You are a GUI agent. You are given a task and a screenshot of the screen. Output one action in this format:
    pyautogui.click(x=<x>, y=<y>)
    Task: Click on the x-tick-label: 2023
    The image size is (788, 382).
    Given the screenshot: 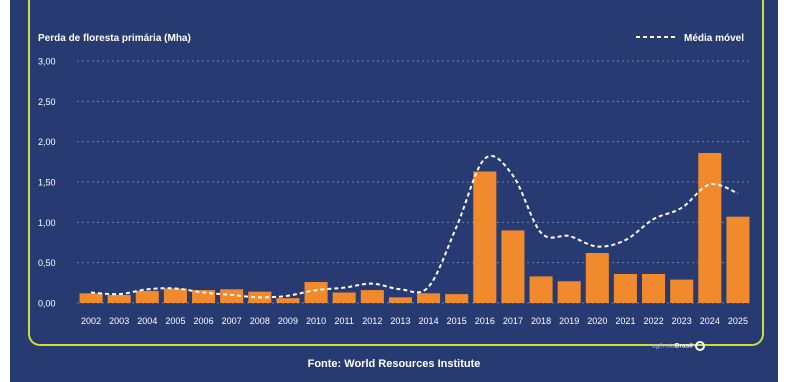 What is the action you would take?
    pyautogui.click(x=682, y=321)
    